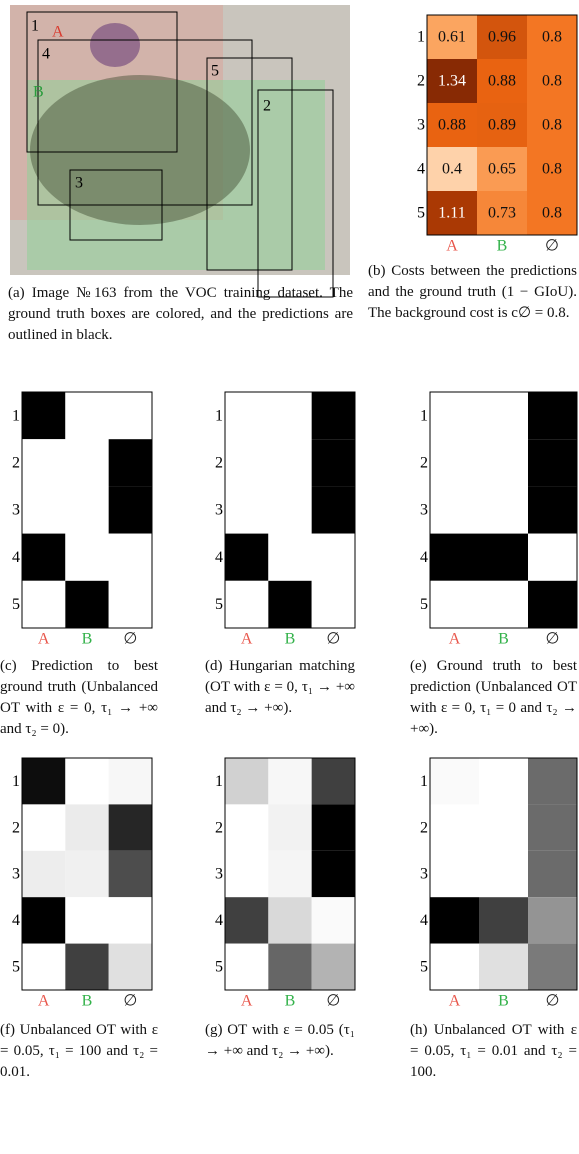  I want to click on pred-label: 1, so click(35, 26).